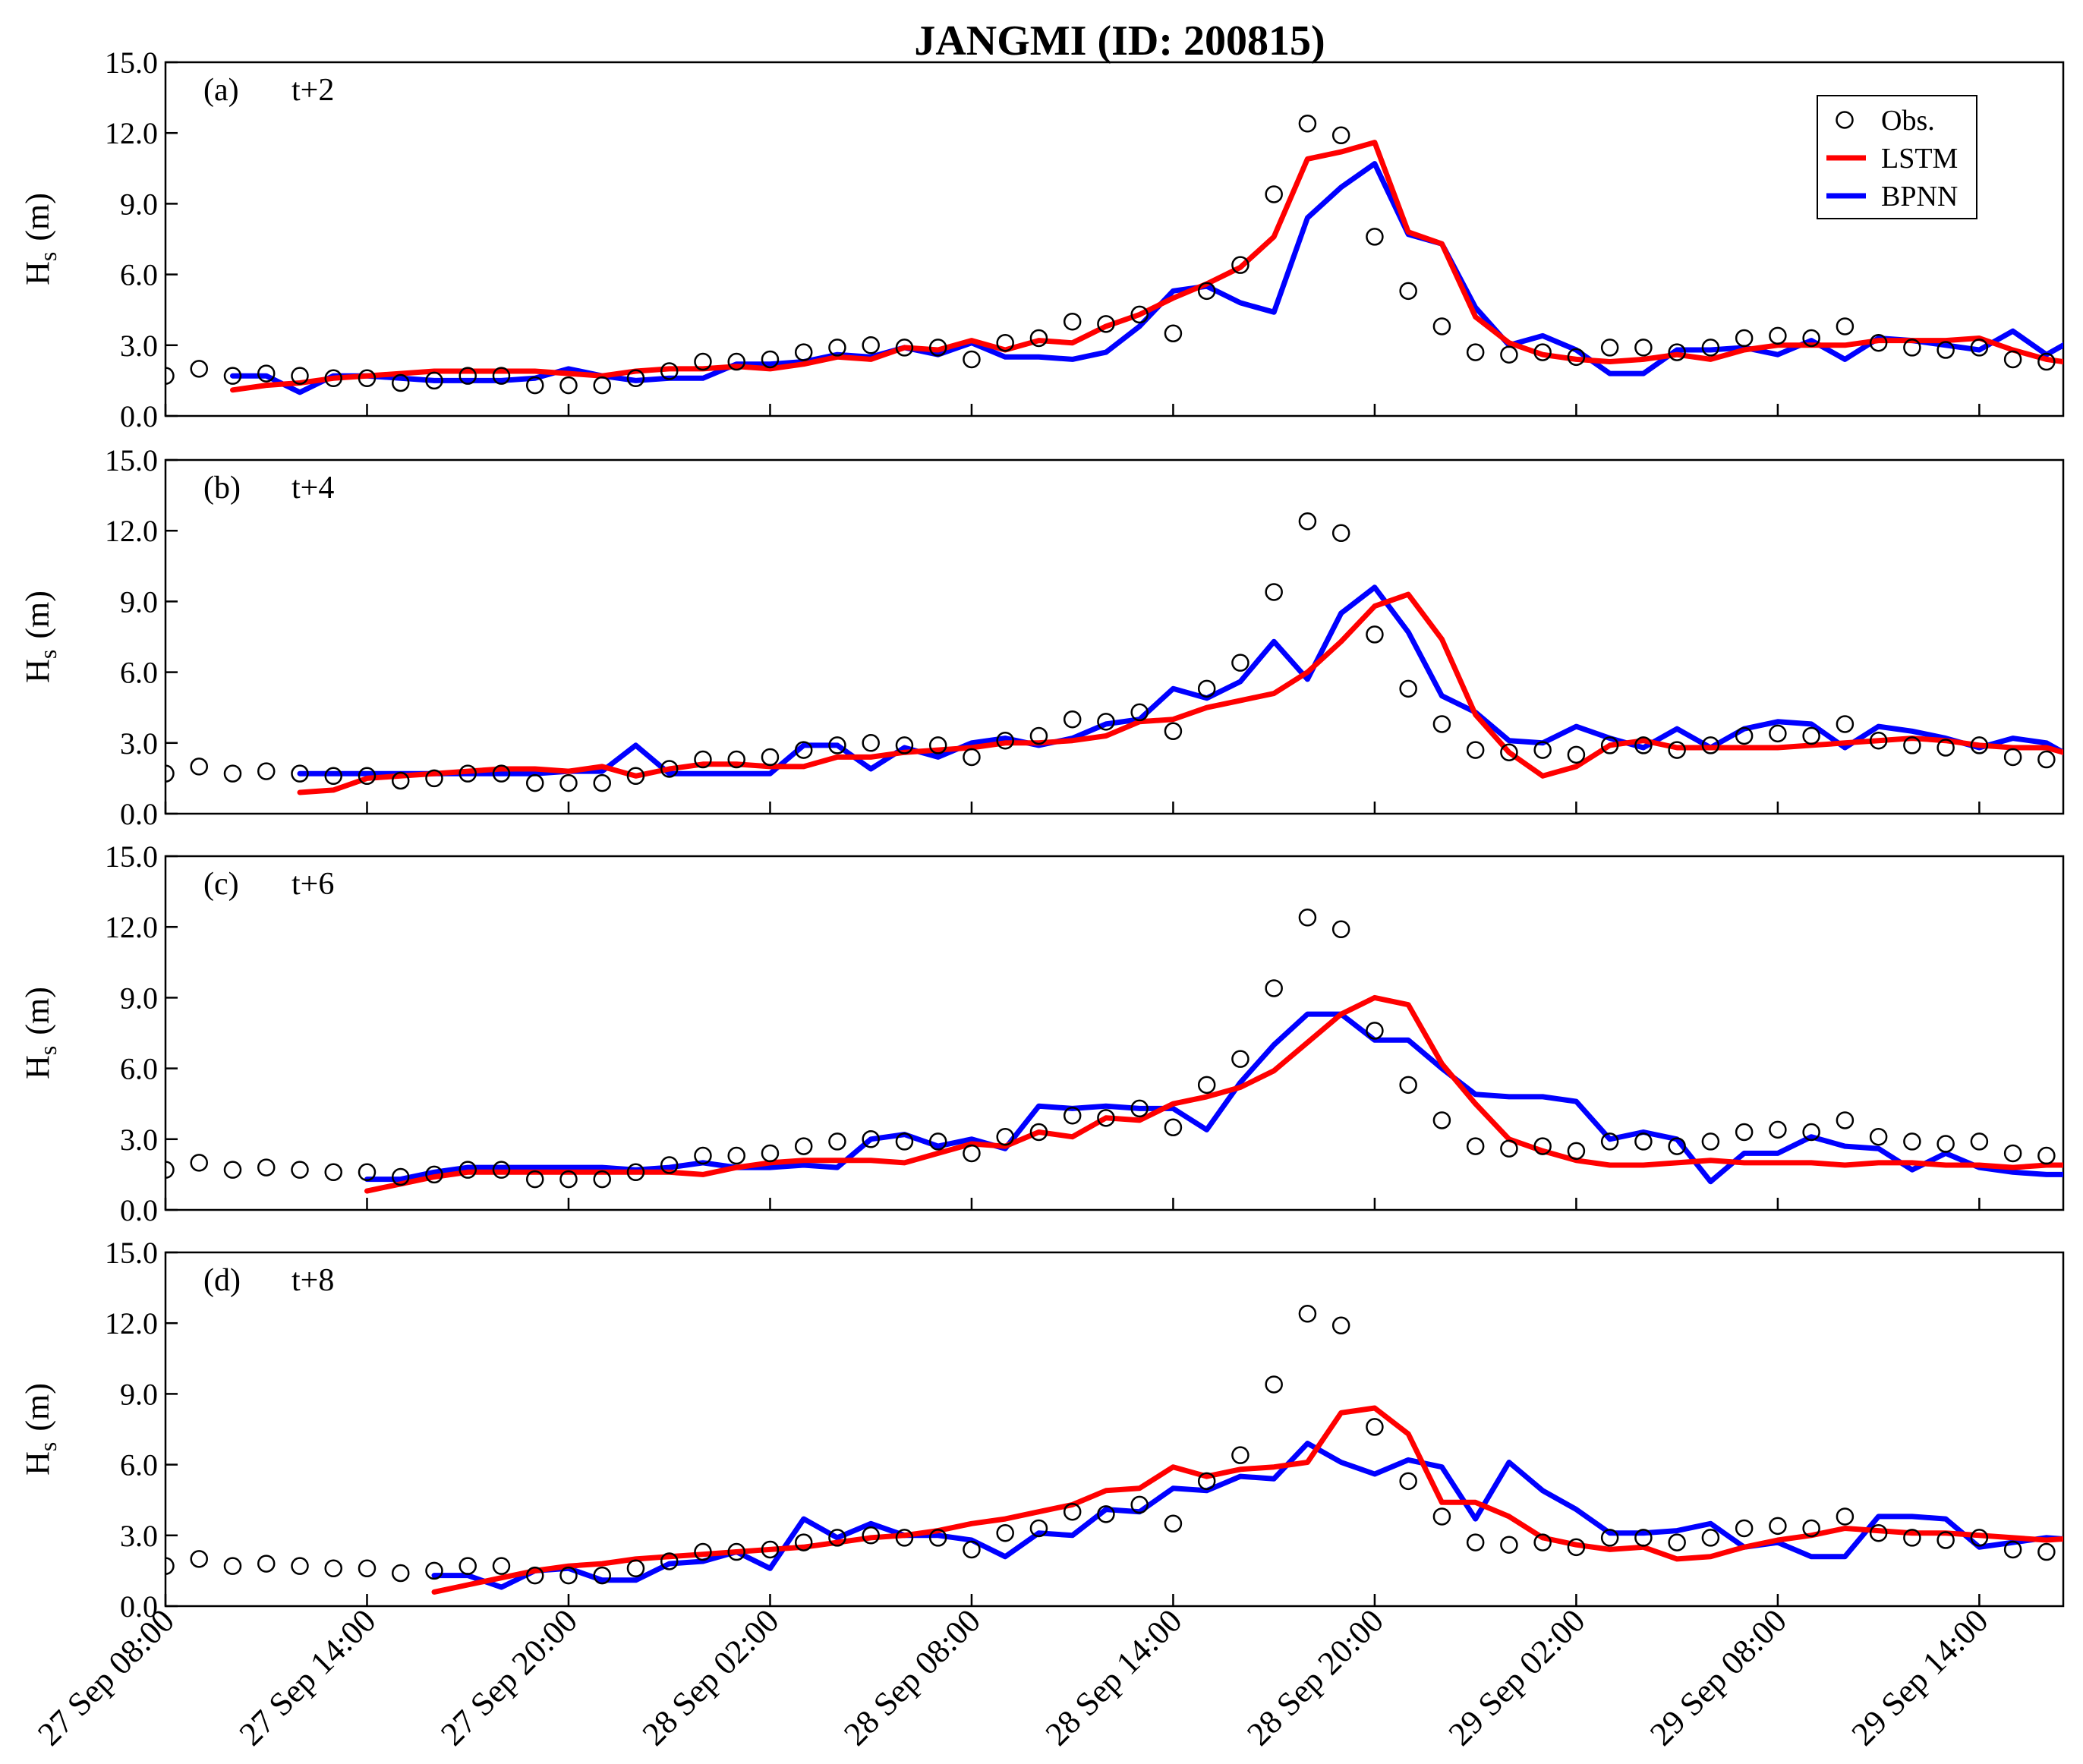 The height and width of the screenshot is (1764, 2083). What do you see at coordinates (1845, 120) in the screenshot?
I see `legend-obs-marker` at bounding box center [1845, 120].